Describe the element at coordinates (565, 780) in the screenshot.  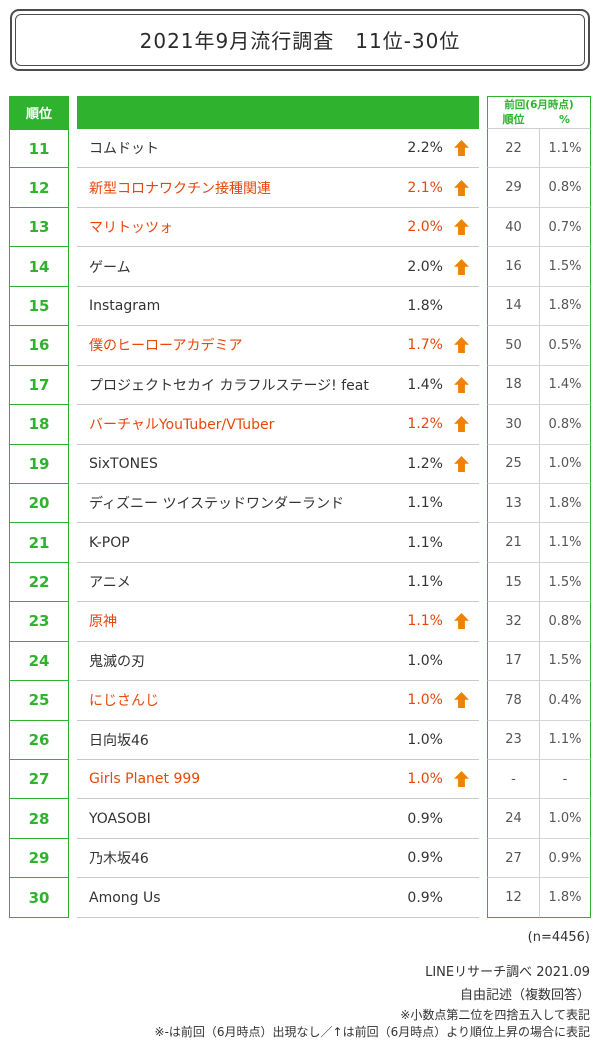
I see `previous-percentage: -` at that location.